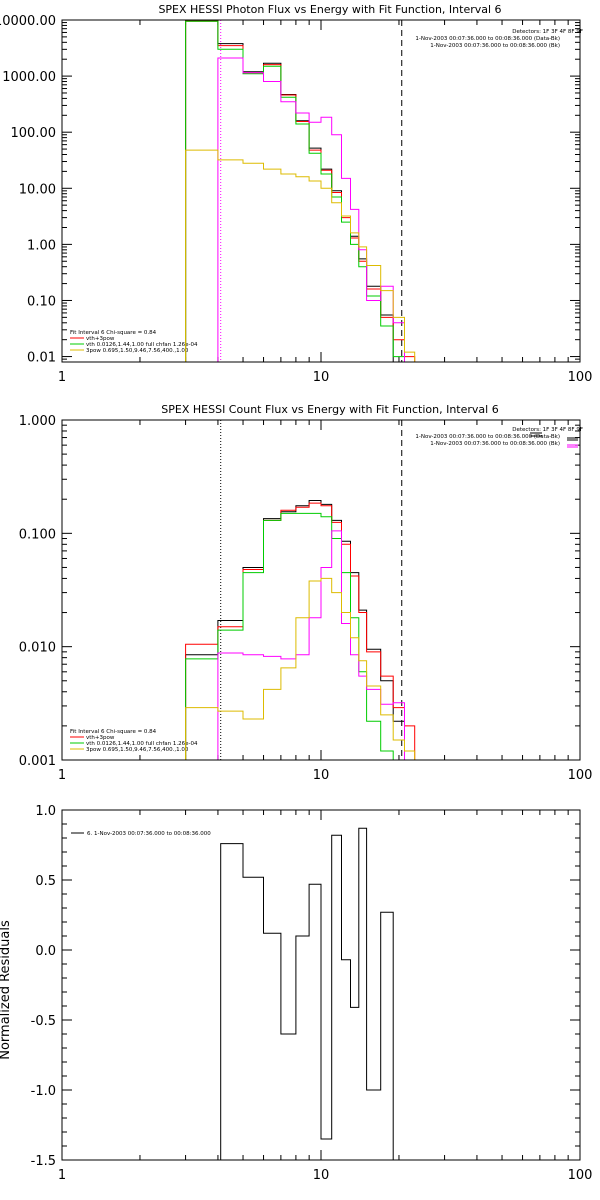 This screenshot has height=1200, width=600. I want to click on photon-series-data-bk, so click(289, 191).